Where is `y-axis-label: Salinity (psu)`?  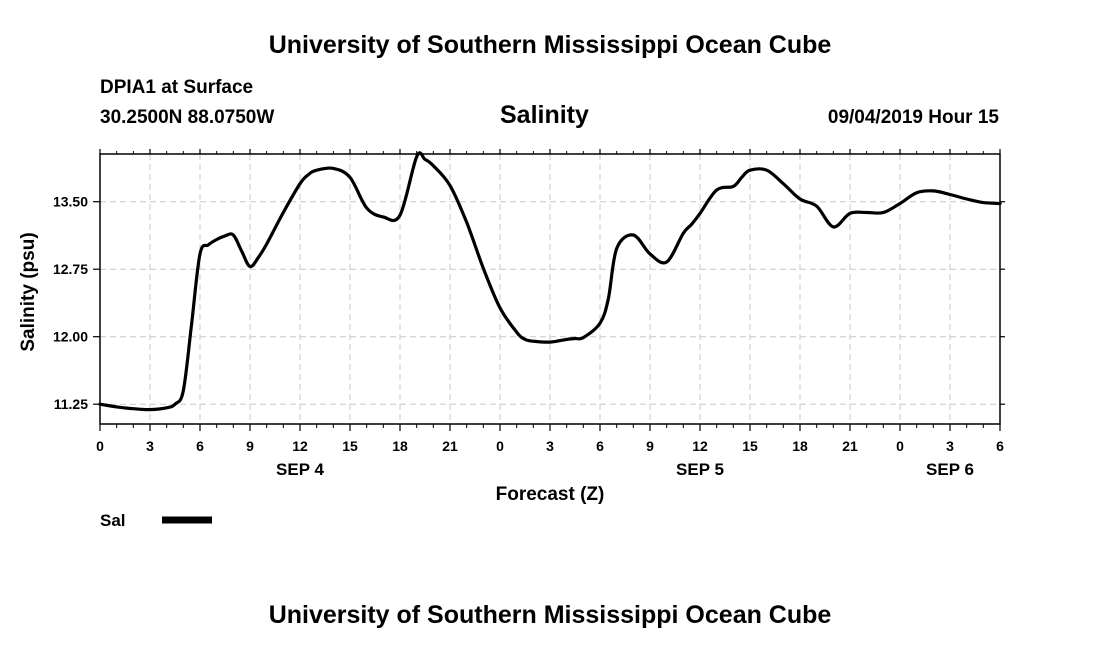 y-axis-label: Salinity (psu) is located at coordinates (28, 291).